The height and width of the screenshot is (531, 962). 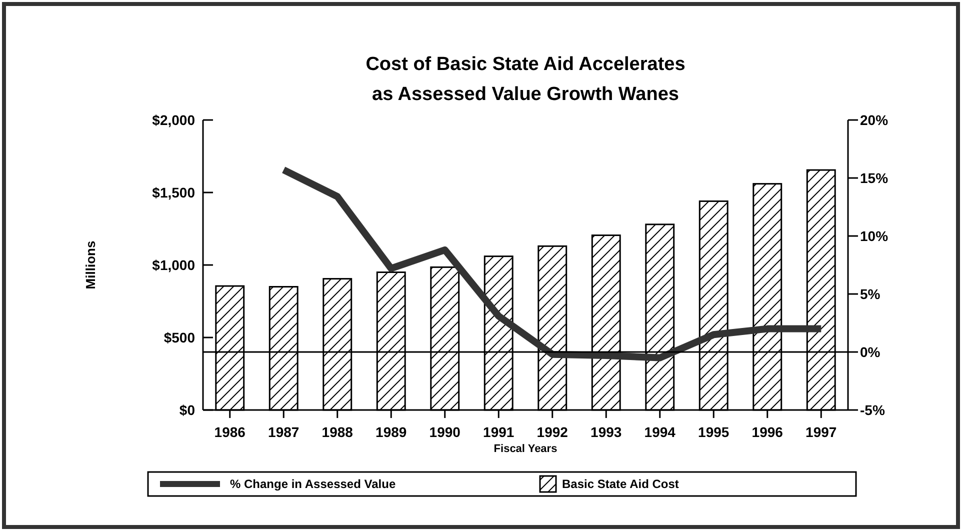 I want to click on y2-tick-label: 15%, so click(x=874, y=178).